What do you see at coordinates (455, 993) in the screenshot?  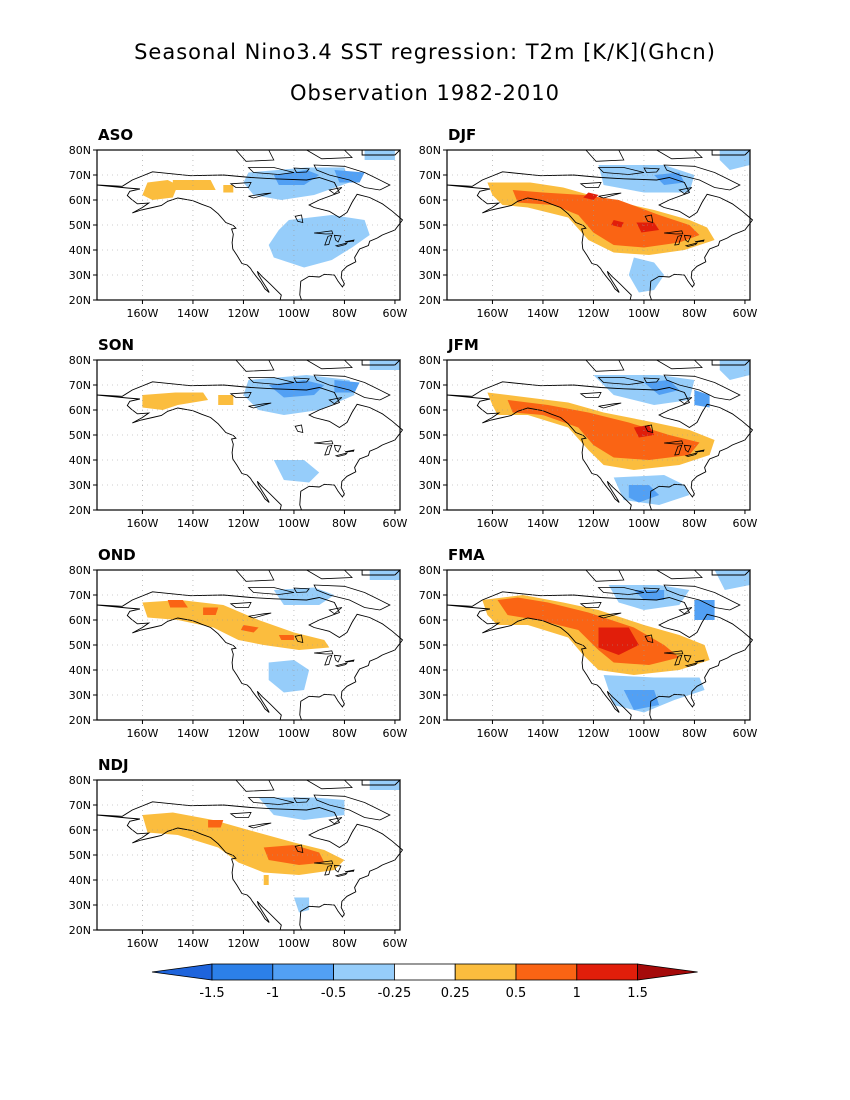 I see `colorbar-level-label: 0.25` at bounding box center [455, 993].